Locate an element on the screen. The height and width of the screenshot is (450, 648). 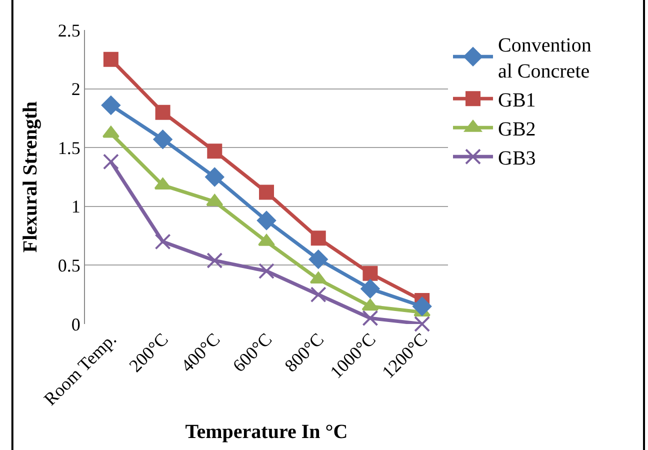
y-tick-label: 1.5 is located at coordinates (69, 148).